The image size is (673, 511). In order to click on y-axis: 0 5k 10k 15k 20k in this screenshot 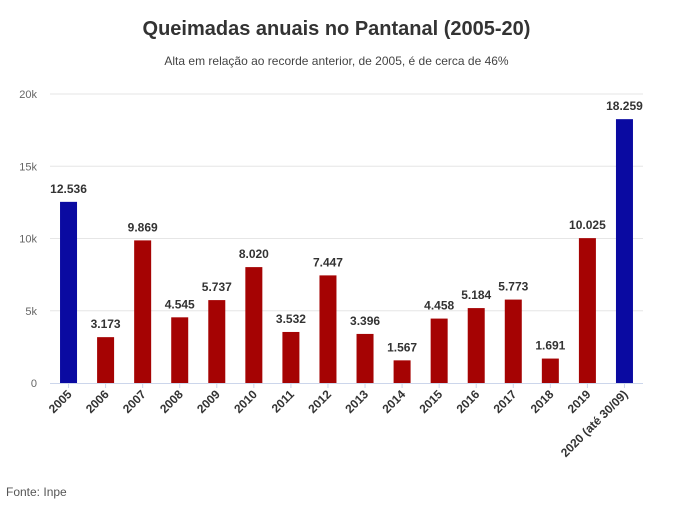, I will do `click(28, 239)`.